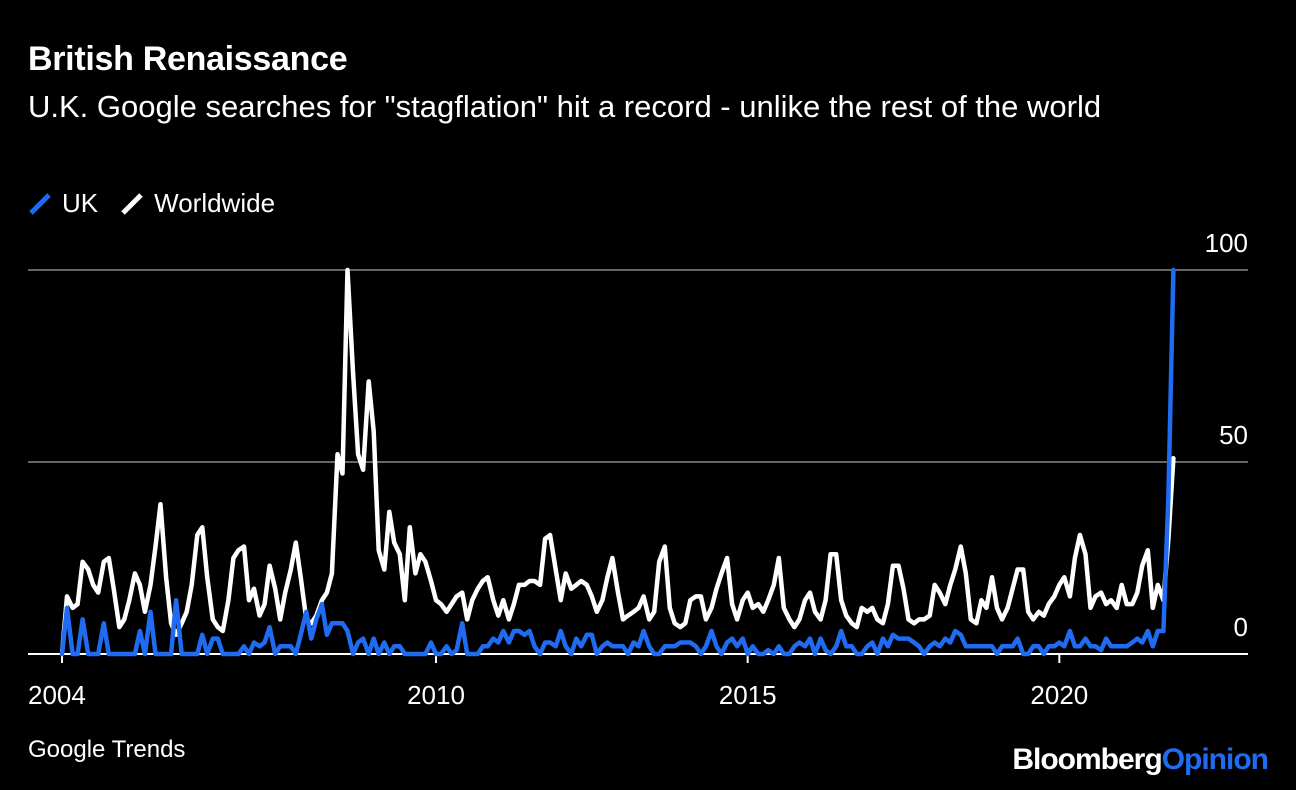 The width and height of the screenshot is (1296, 790). What do you see at coordinates (1215, 759) in the screenshot?
I see `brand-part2: Opinion` at bounding box center [1215, 759].